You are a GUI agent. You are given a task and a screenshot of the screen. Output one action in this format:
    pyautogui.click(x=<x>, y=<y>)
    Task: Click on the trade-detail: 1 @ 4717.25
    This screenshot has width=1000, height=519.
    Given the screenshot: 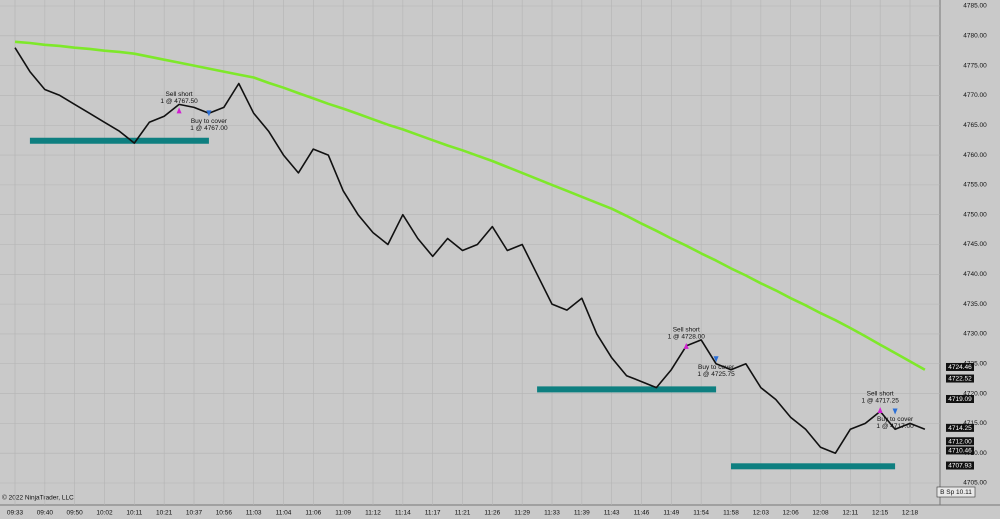 What is the action you would take?
    pyautogui.click(x=881, y=401)
    